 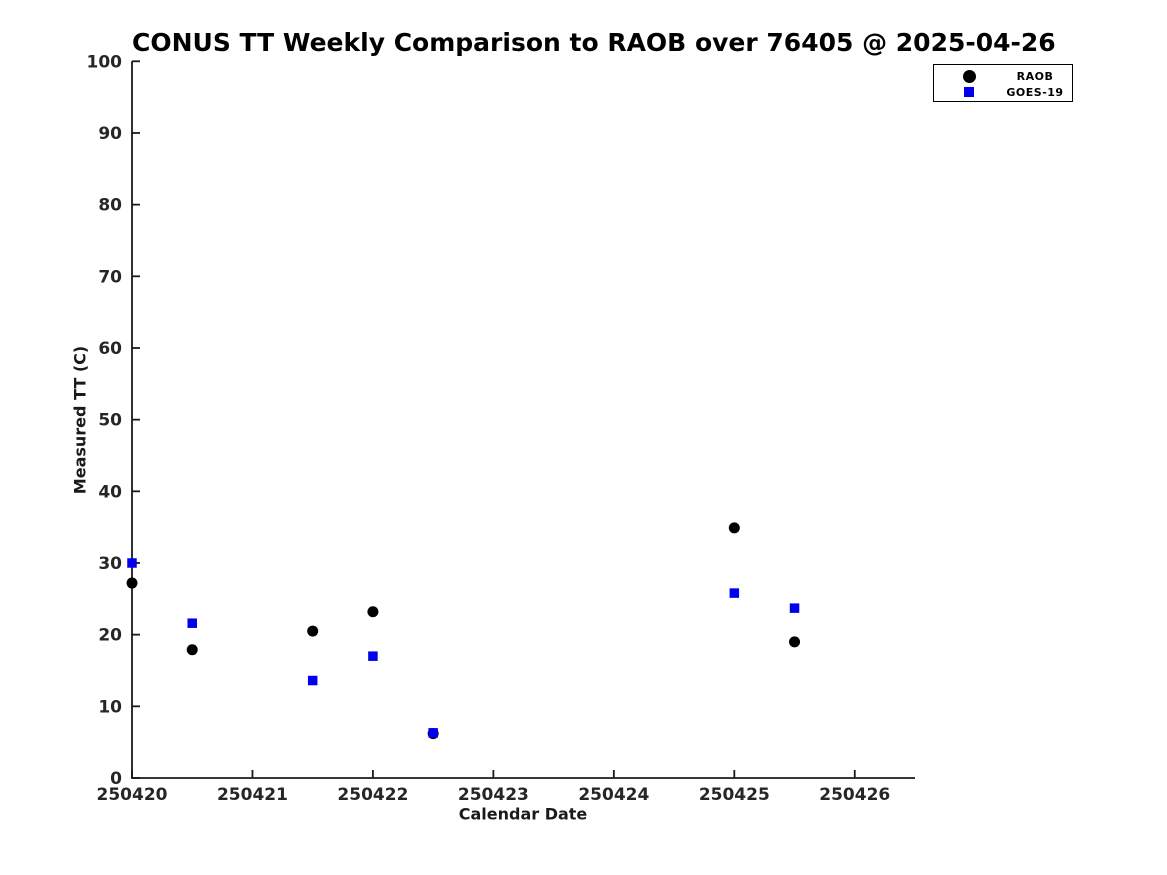 What do you see at coordinates (613, 795) in the screenshot?
I see `x-tick-label: 250424` at bounding box center [613, 795].